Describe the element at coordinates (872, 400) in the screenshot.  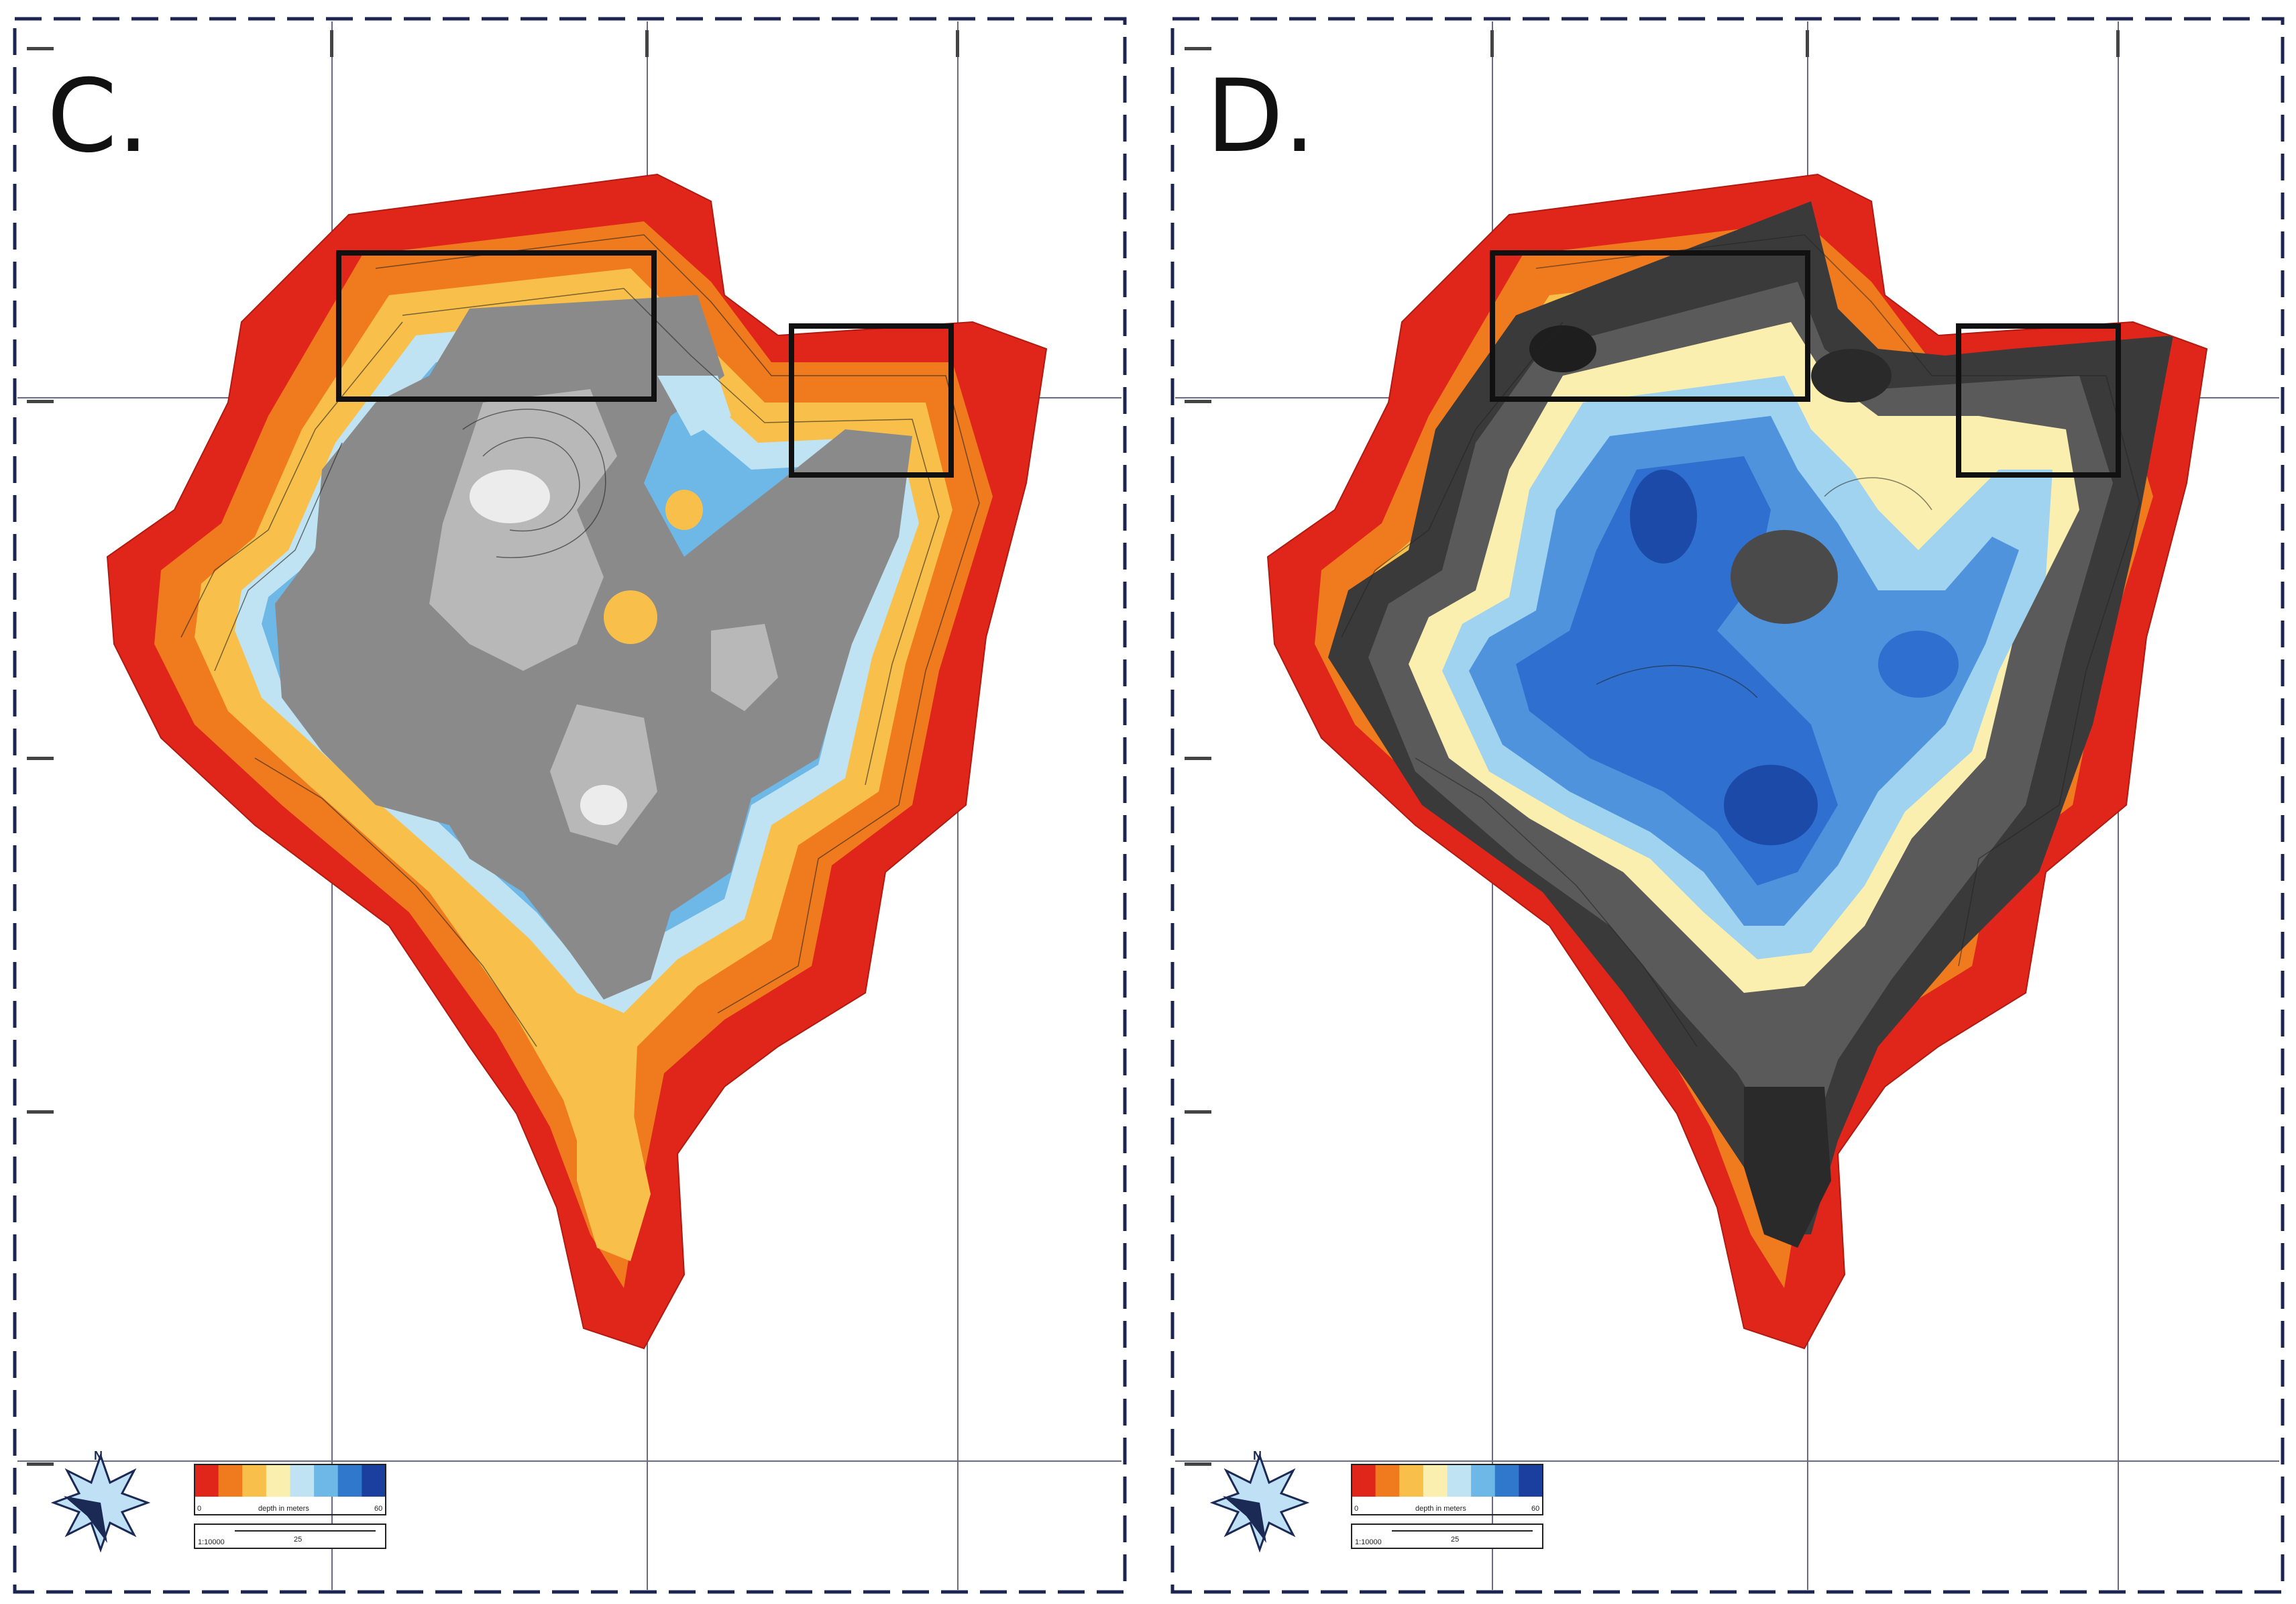
I see `panel-c-highlight-box-northeast` at that location.